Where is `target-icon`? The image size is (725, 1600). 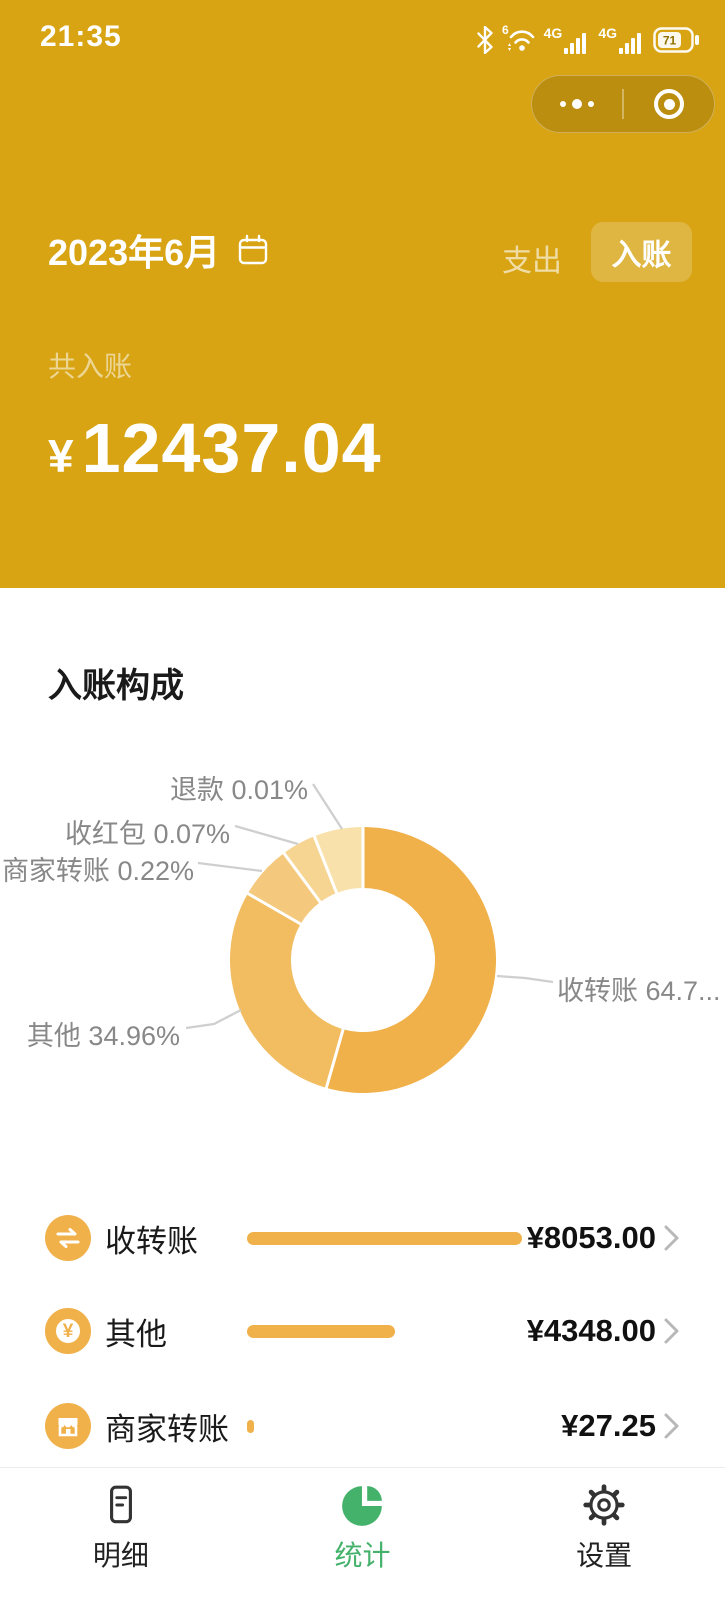 target-icon is located at coordinates (669, 104).